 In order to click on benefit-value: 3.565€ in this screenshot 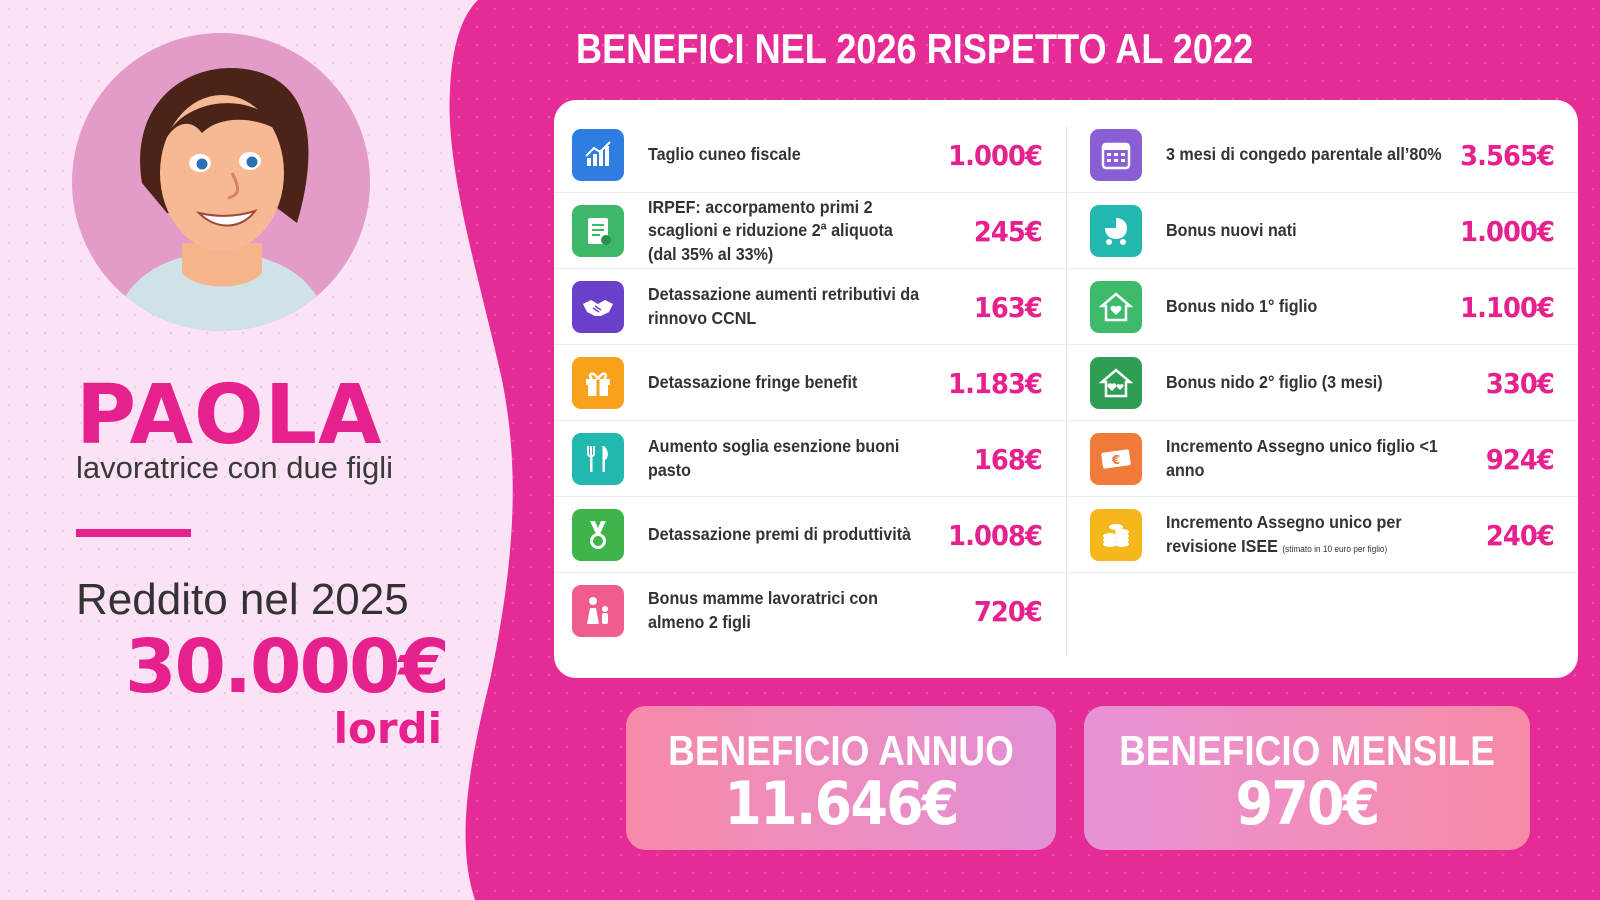, I will do `click(1507, 155)`.